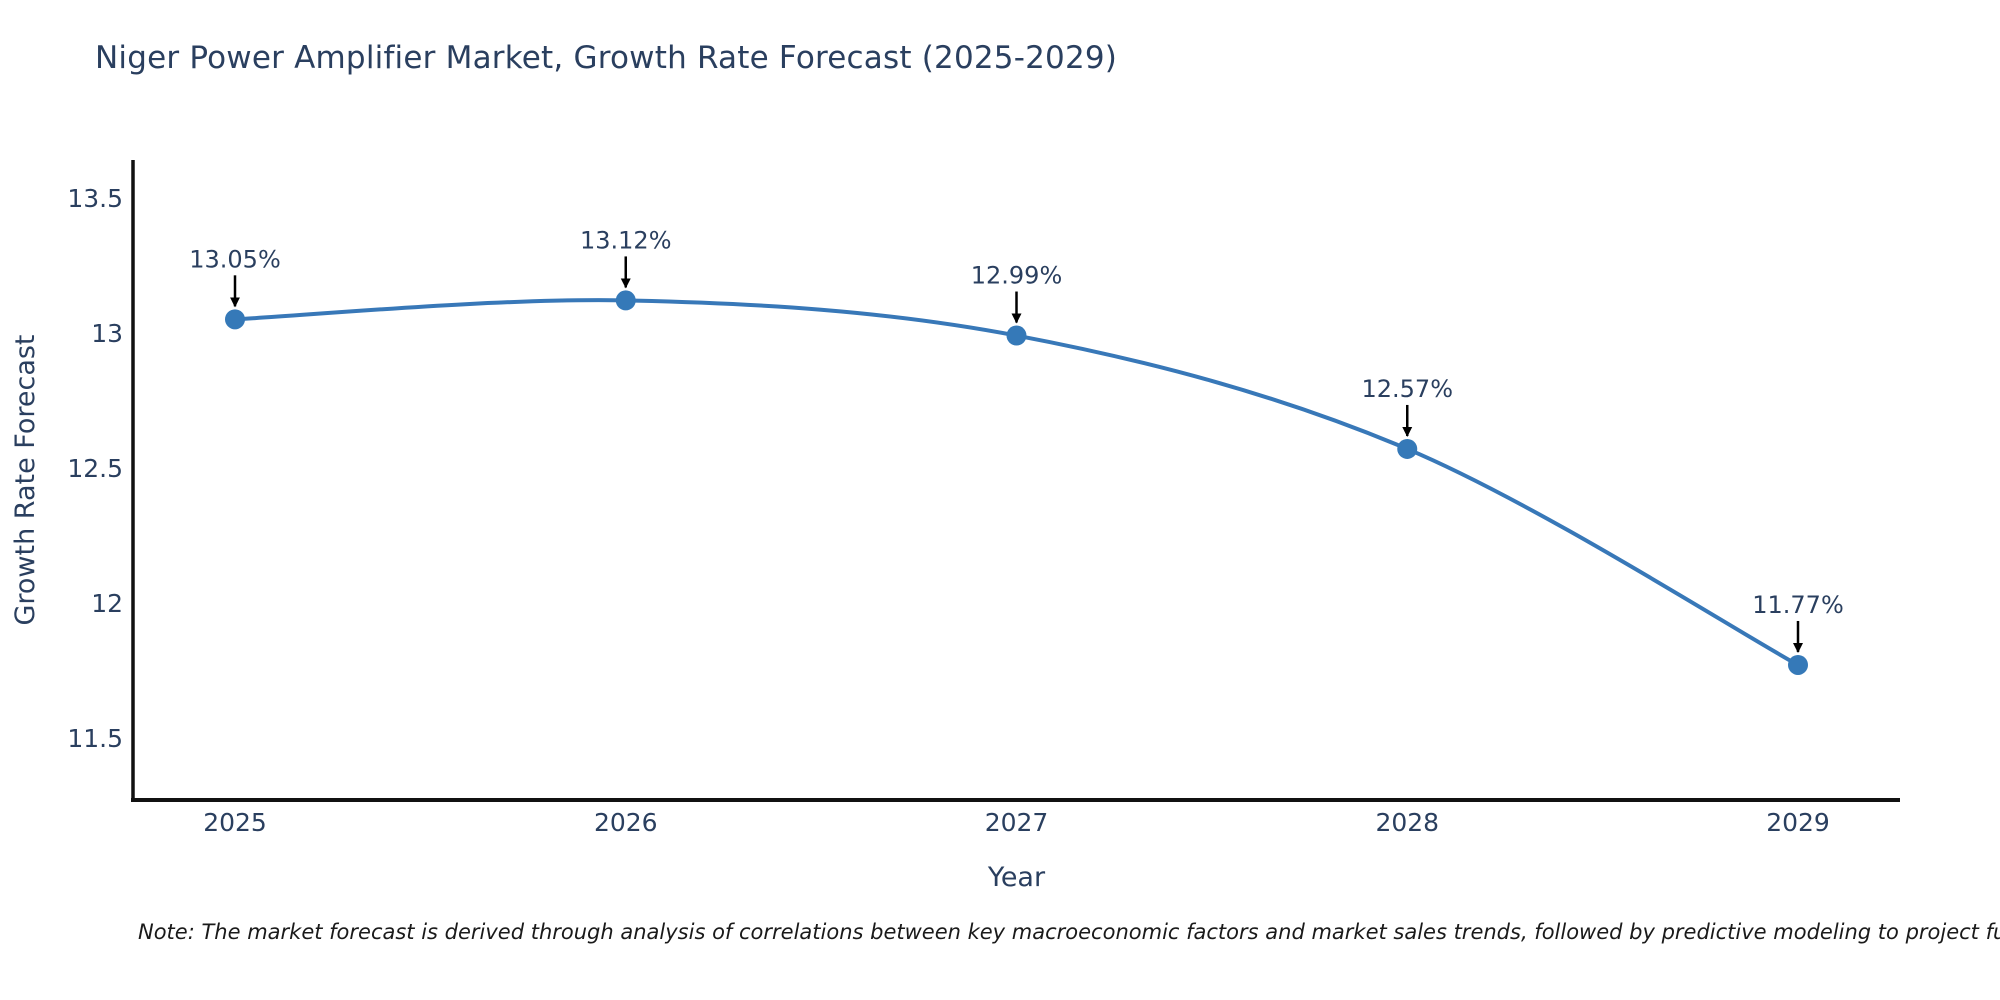 The height and width of the screenshot is (1000, 2000). Describe the element at coordinates (1798, 605) in the screenshot. I see `point-annotation: 11.77%` at that location.